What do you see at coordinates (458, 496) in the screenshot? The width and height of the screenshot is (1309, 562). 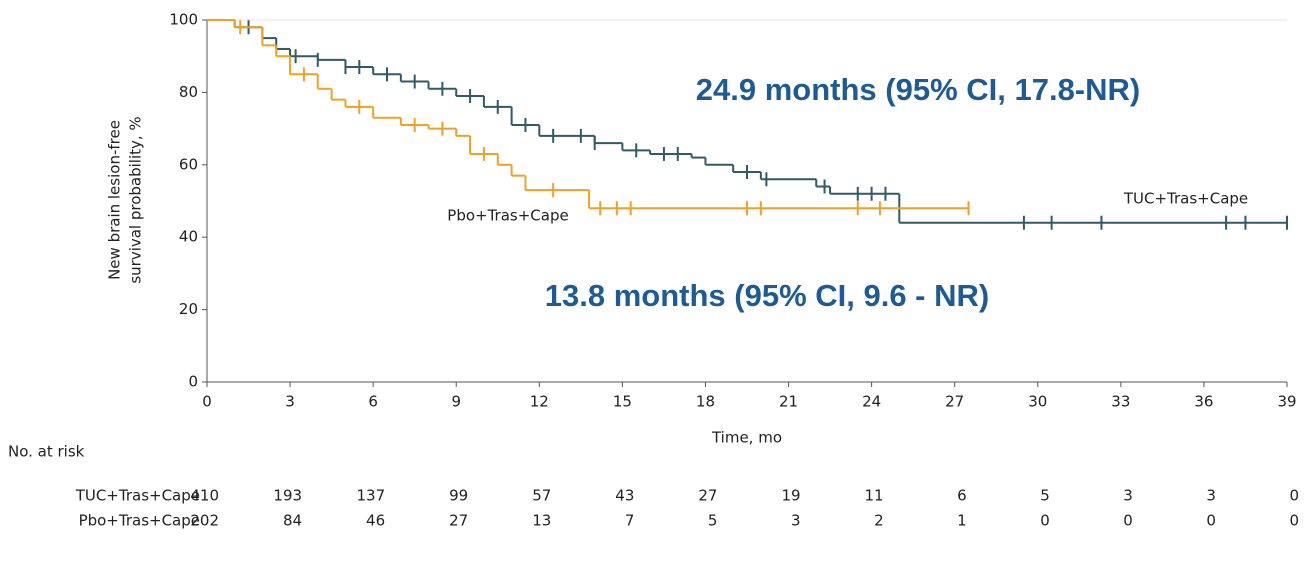 I see `risk-value: 99` at bounding box center [458, 496].